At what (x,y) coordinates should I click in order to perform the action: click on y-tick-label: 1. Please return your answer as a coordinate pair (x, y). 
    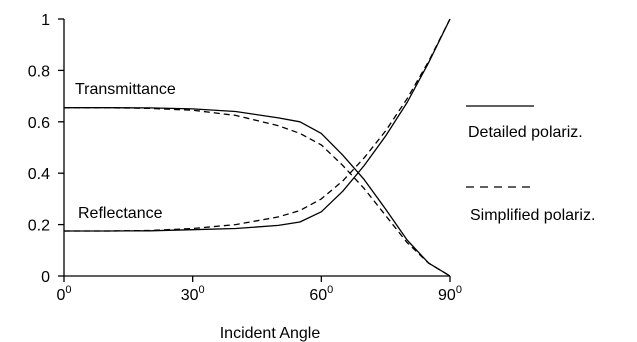
    Looking at the image, I should click on (45, 20).